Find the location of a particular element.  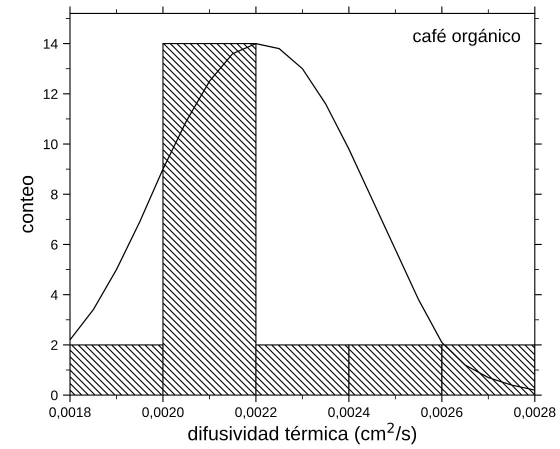

x-tick-label: 0,0020 is located at coordinates (163, 413).